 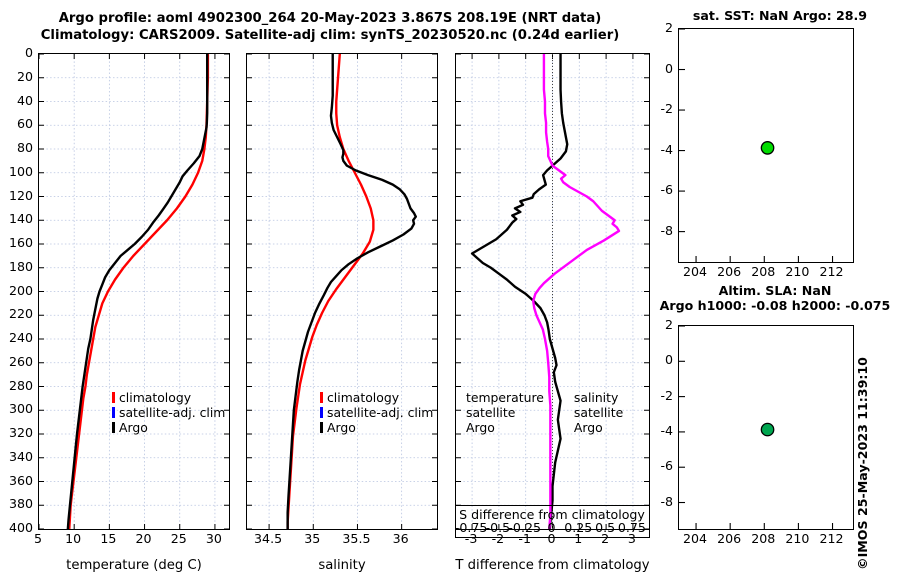 I want to click on temp-ytick-280: 280, so click(x=20, y=385).